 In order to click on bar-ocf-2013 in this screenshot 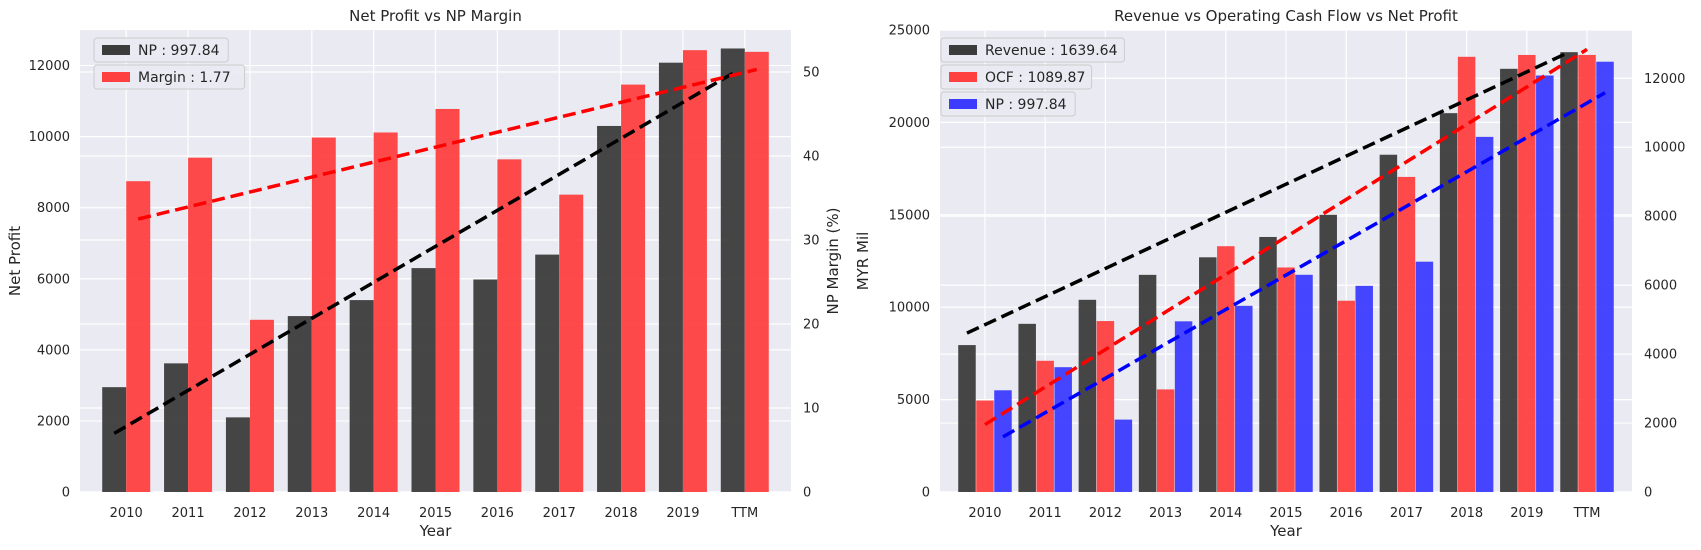, I will do `click(1165, 440)`.